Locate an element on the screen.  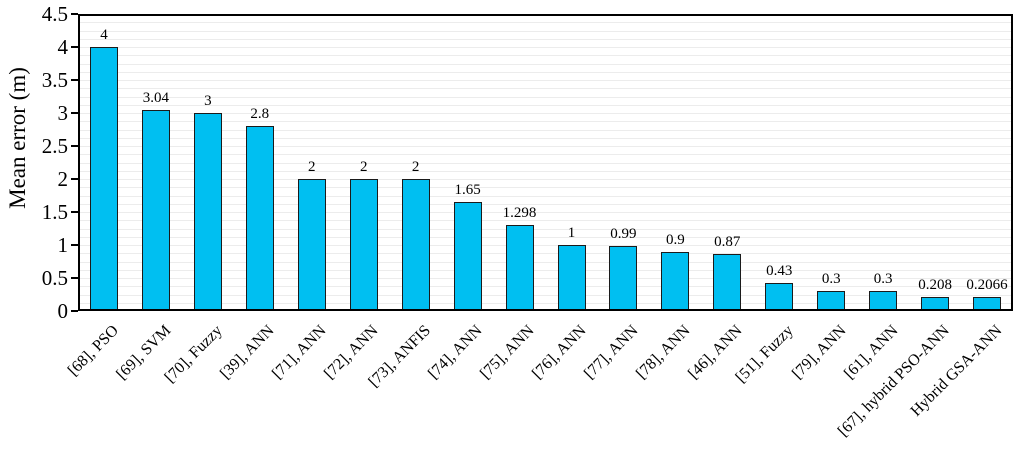
bar-value-label: 0.87 is located at coordinates (727, 241).